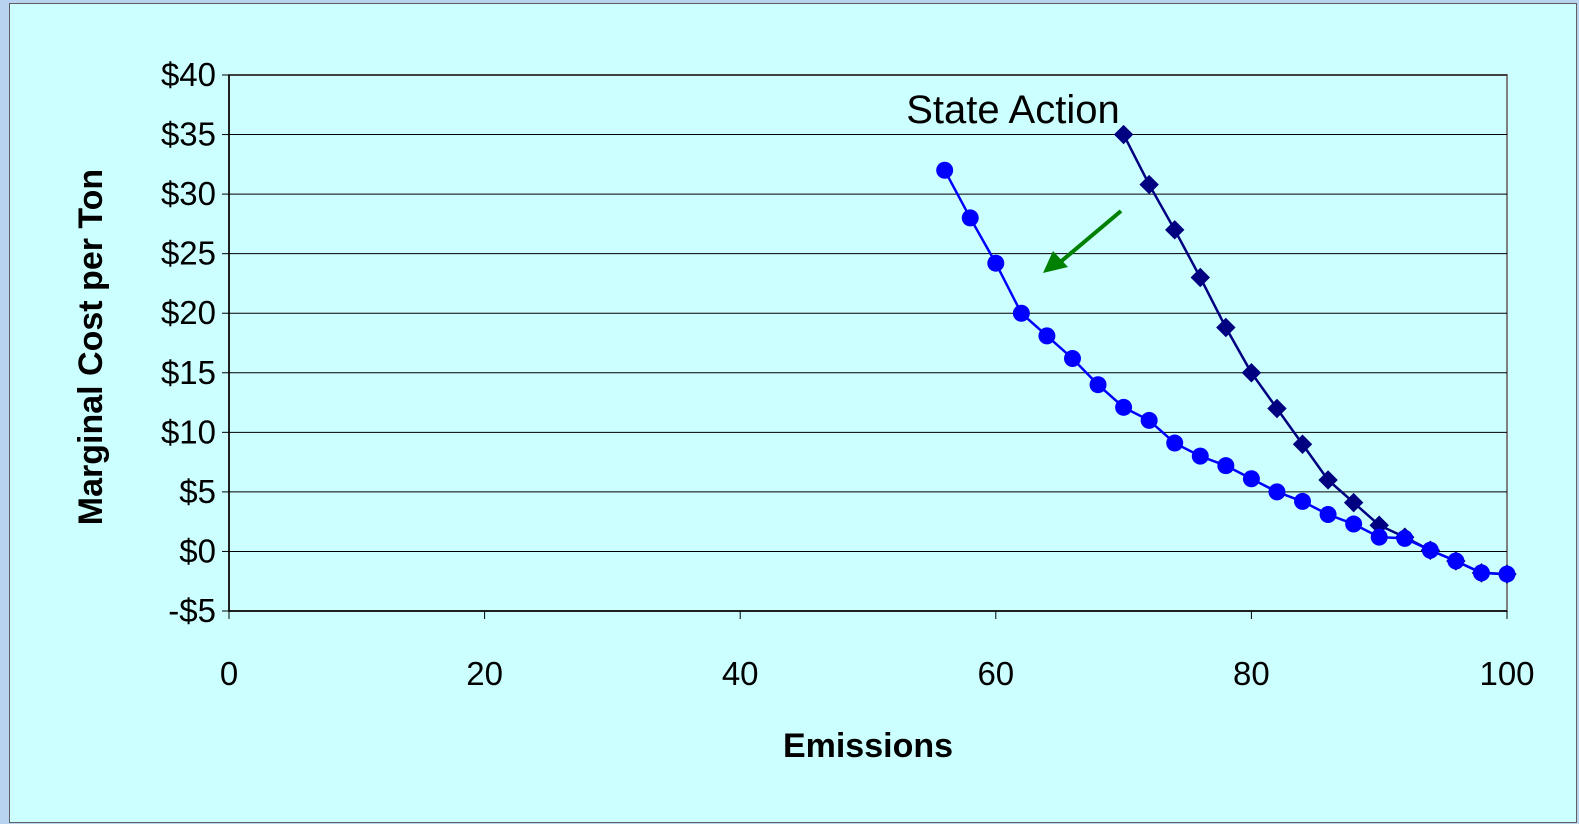 Image resolution: width=1579 pixels, height=824 pixels. Describe the element at coordinates (740, 673) in the screenshot. I see `x-tick-label: 40` at that location.